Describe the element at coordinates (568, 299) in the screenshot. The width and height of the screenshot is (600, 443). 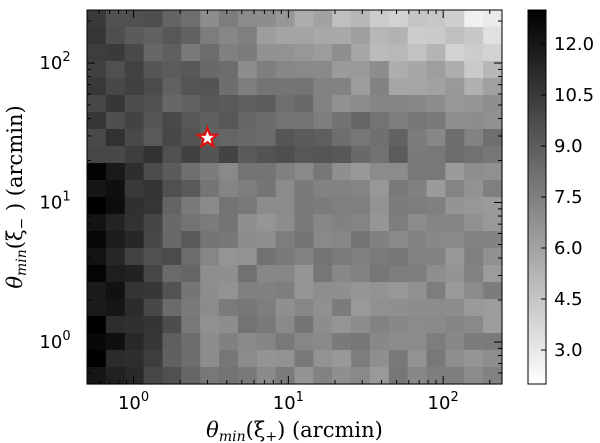
I see `colorbar-tick-label: 4.5` at that location.